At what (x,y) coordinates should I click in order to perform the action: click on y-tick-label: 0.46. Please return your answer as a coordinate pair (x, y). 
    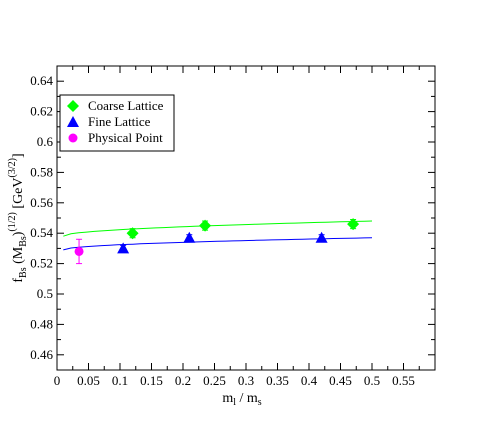
    Looking at the image, I should click on (41, 354).